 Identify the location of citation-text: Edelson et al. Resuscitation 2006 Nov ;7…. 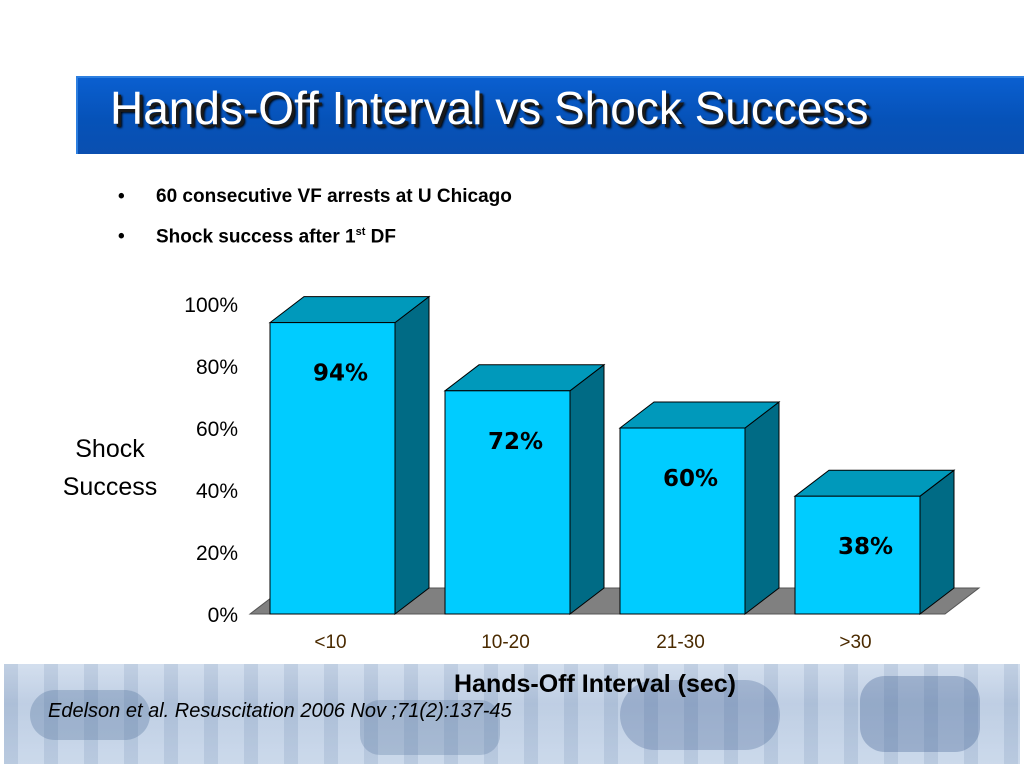
(280, 711).